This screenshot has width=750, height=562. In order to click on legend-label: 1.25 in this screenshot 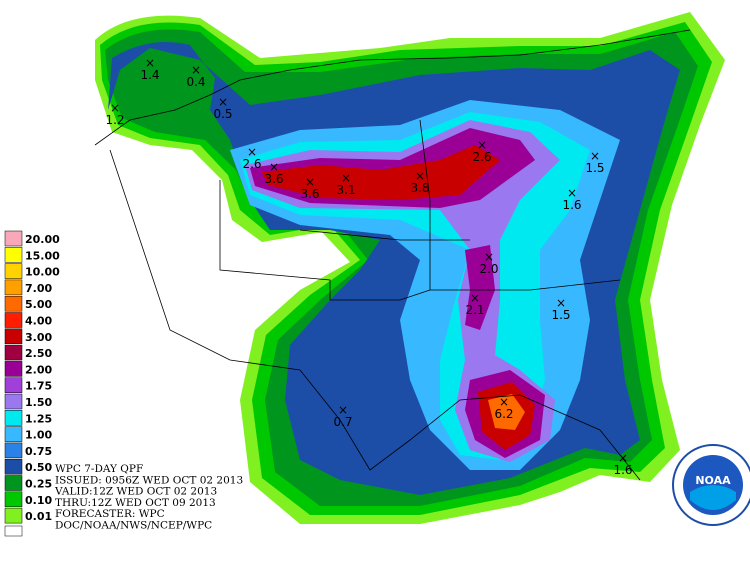, I will do `click(38, 418)`.